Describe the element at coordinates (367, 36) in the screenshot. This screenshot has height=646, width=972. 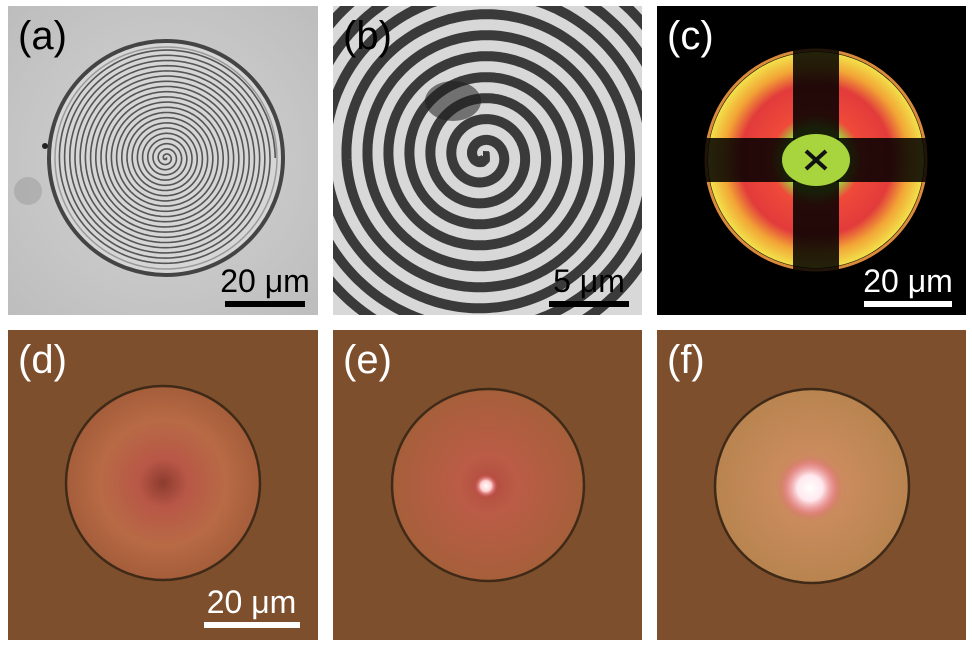
I see `panel-label: (b)` at that location.